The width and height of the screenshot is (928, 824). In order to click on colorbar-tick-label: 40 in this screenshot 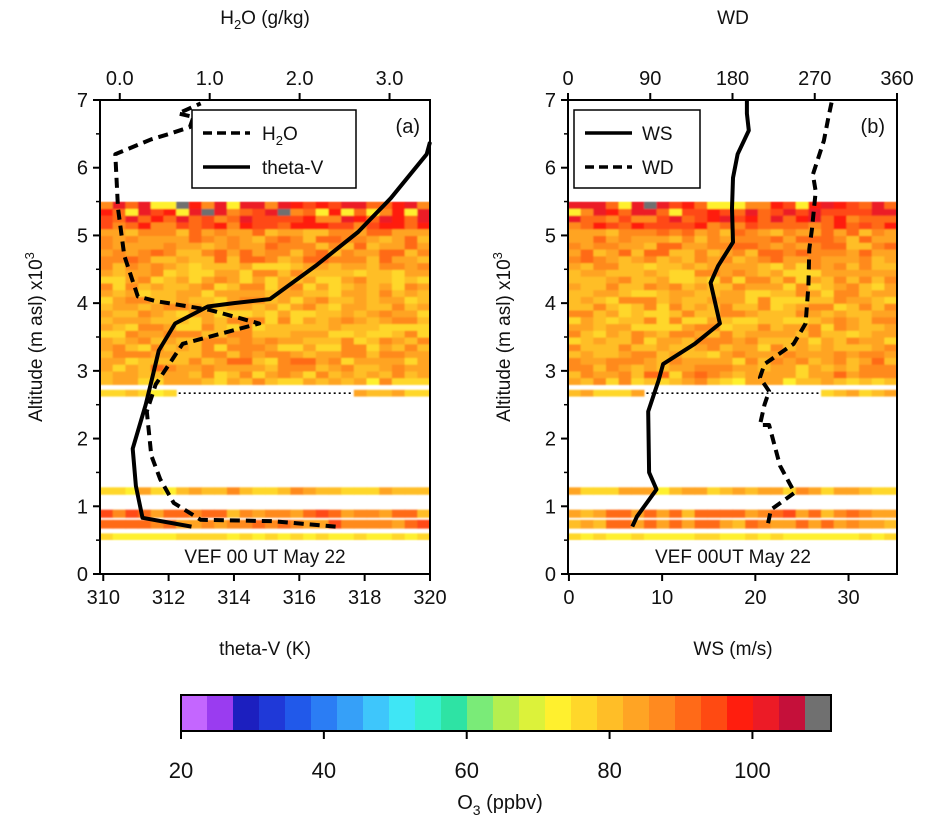, I will do `click(324, 770)`.